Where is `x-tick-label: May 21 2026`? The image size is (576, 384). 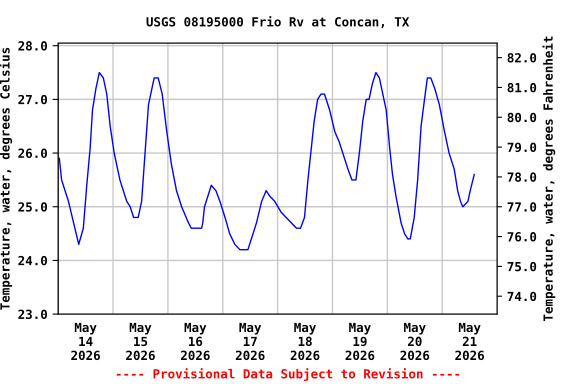 x-tick-label: May 21 2026 is located at coordinates (469, 341).